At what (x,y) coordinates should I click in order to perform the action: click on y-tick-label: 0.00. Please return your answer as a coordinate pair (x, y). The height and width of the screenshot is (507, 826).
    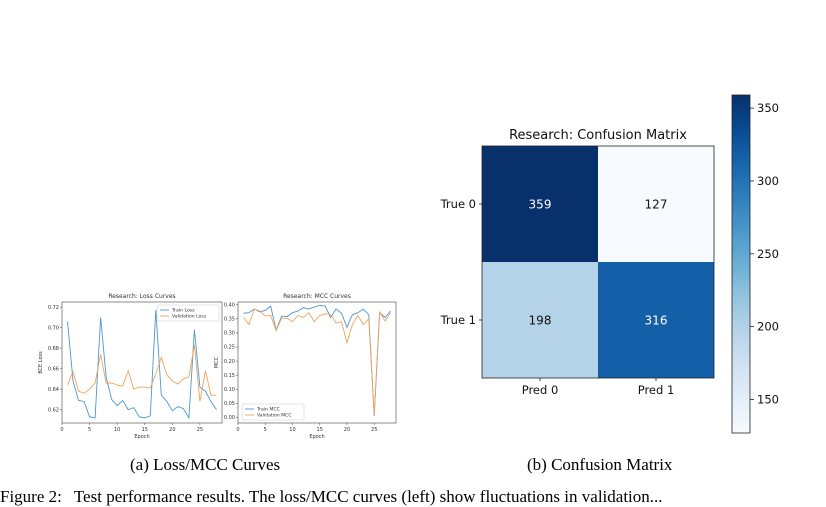
    Looking at the image, I should click on (229, 418).